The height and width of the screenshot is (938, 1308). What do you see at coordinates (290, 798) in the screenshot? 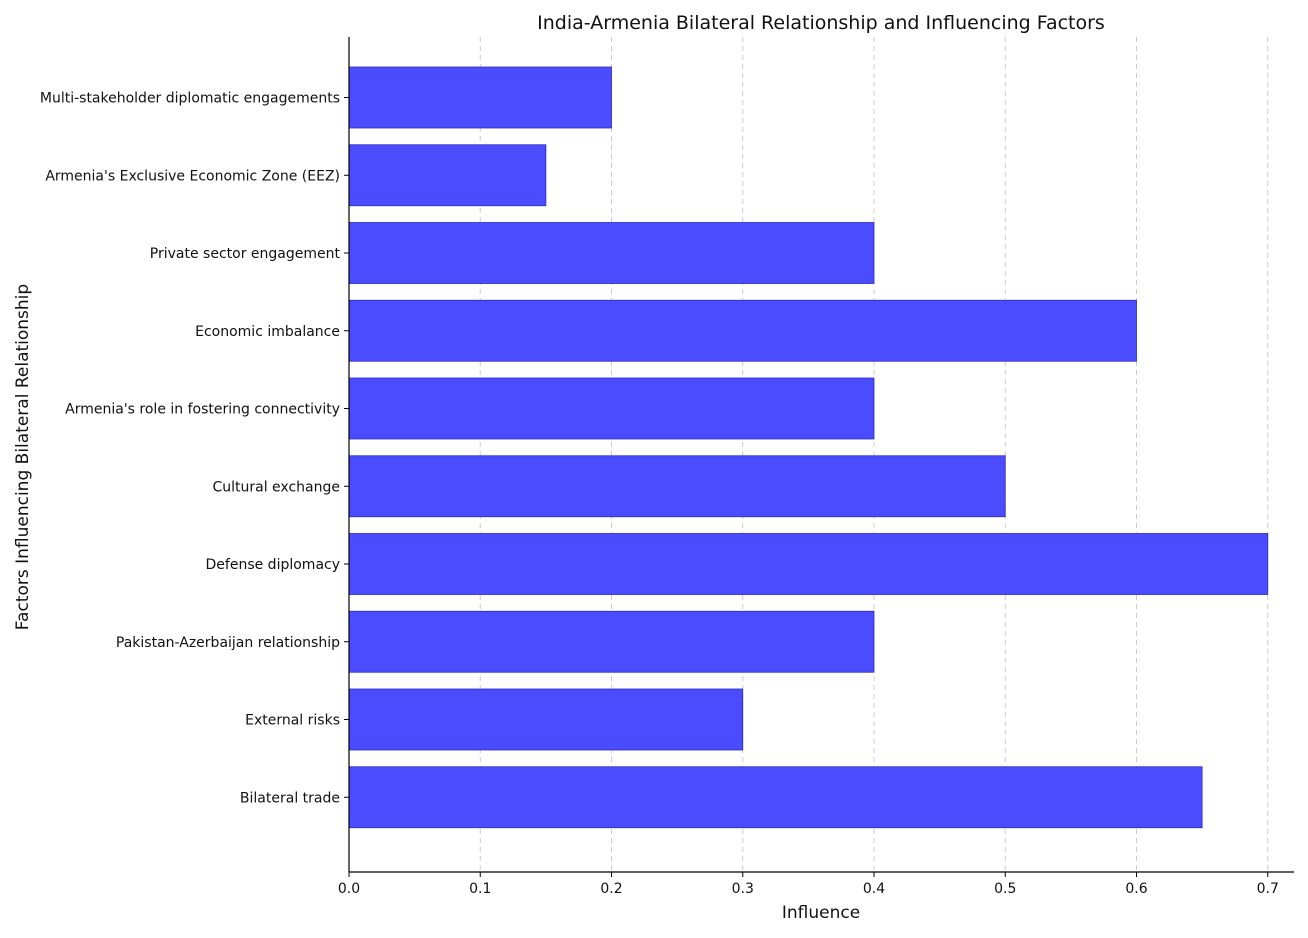
I see `y-tick-label: Bilateral trade` at bounding box center [290, 798].